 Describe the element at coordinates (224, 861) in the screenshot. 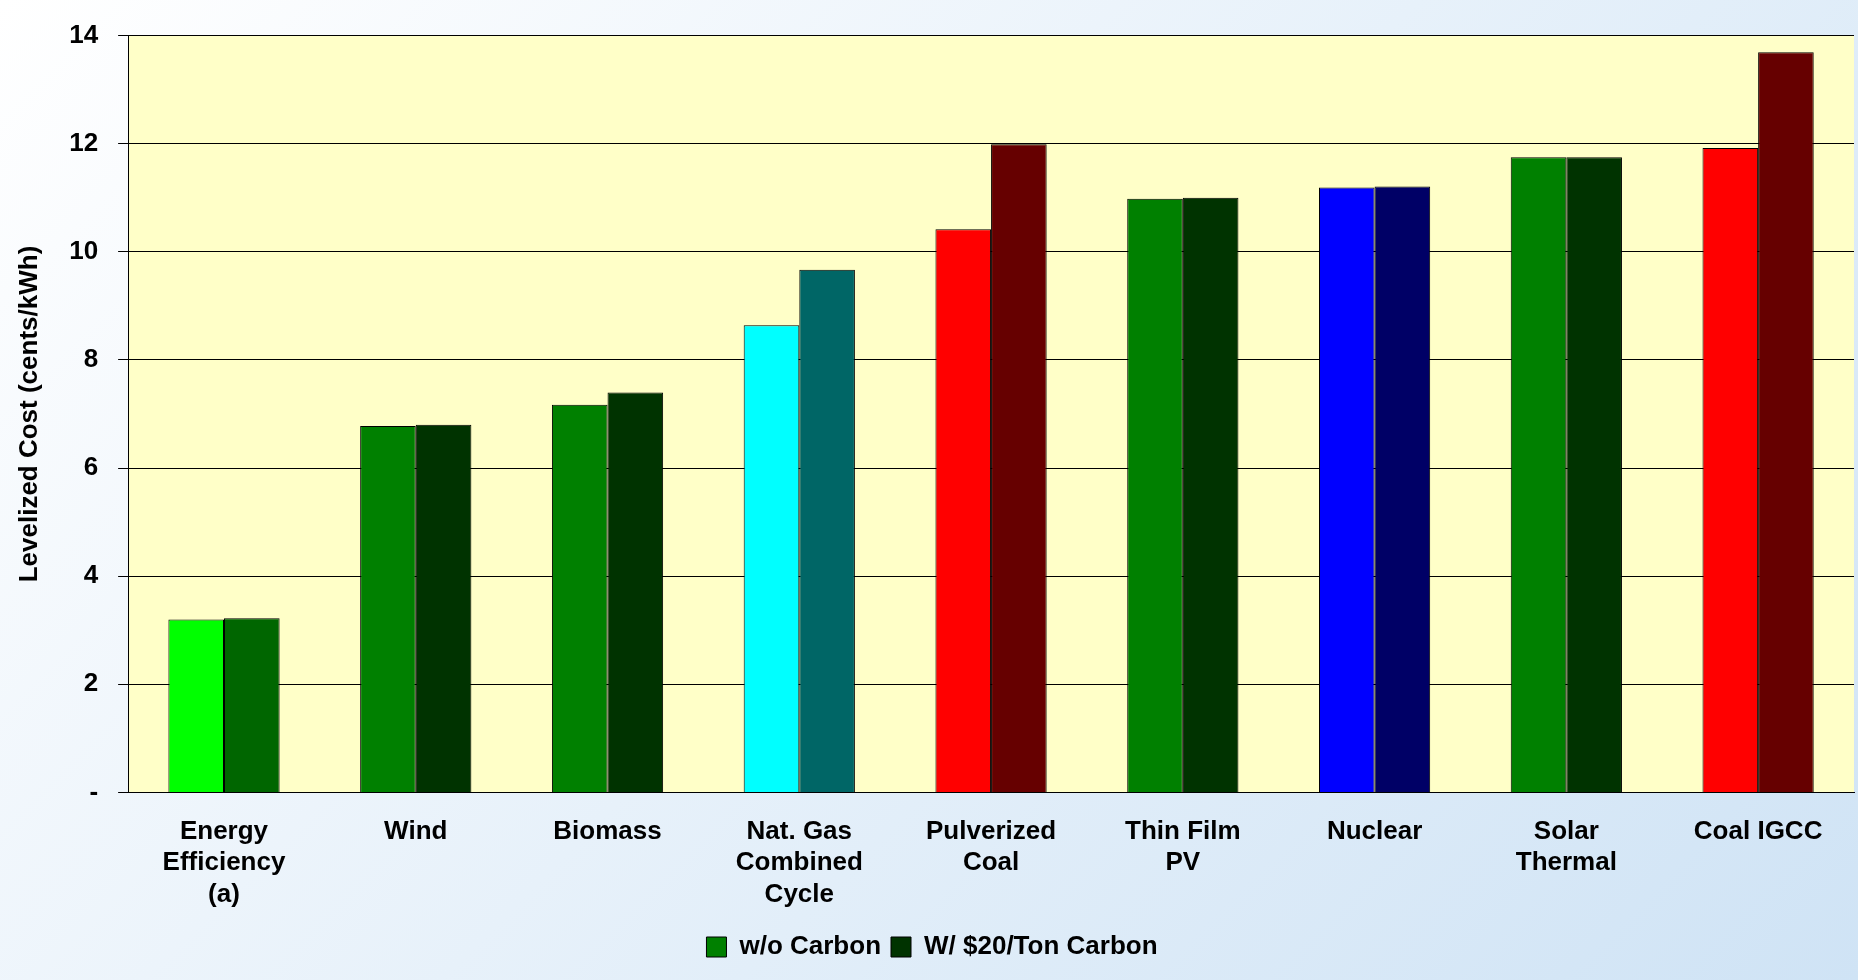

I see `x-tick-label: Energy Efficiency (a)` at that location.